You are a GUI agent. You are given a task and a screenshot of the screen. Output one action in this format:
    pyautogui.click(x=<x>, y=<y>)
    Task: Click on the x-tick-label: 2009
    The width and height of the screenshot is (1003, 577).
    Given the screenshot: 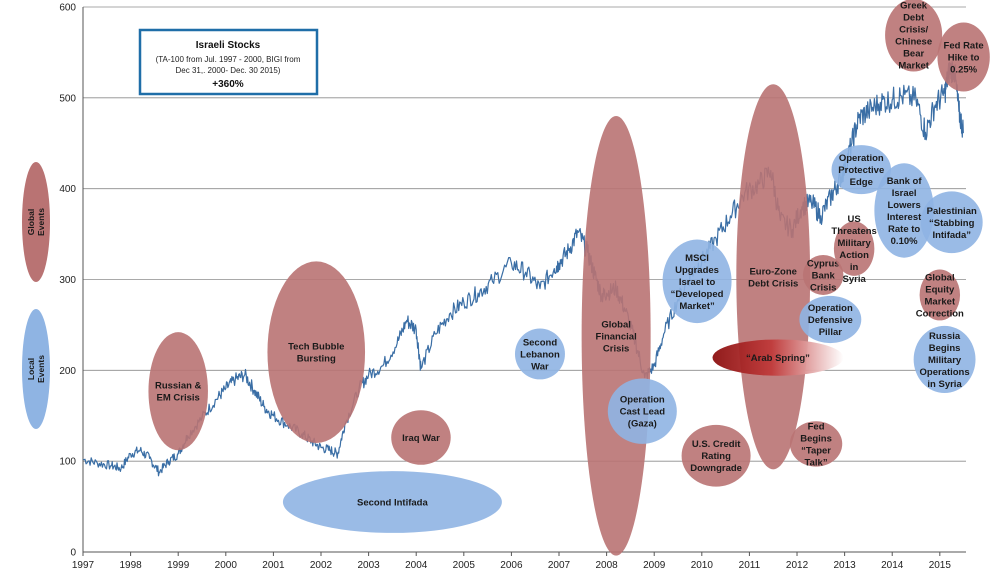 What is the action you would take?
    pyautogui.click(x=654, y=565)
    